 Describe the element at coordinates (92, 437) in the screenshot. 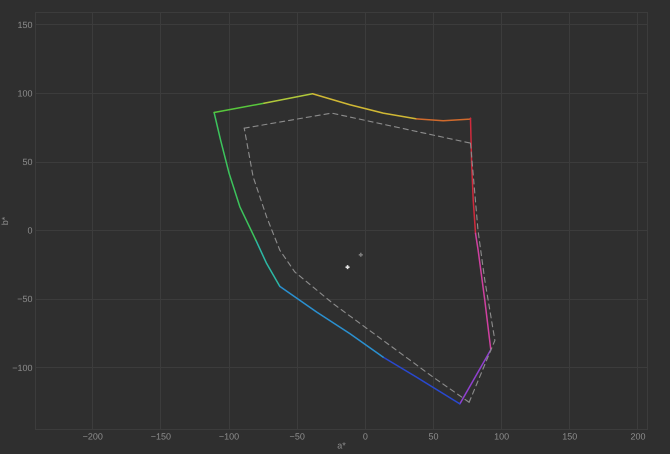

I see `x-tick-label: −200` at that location.